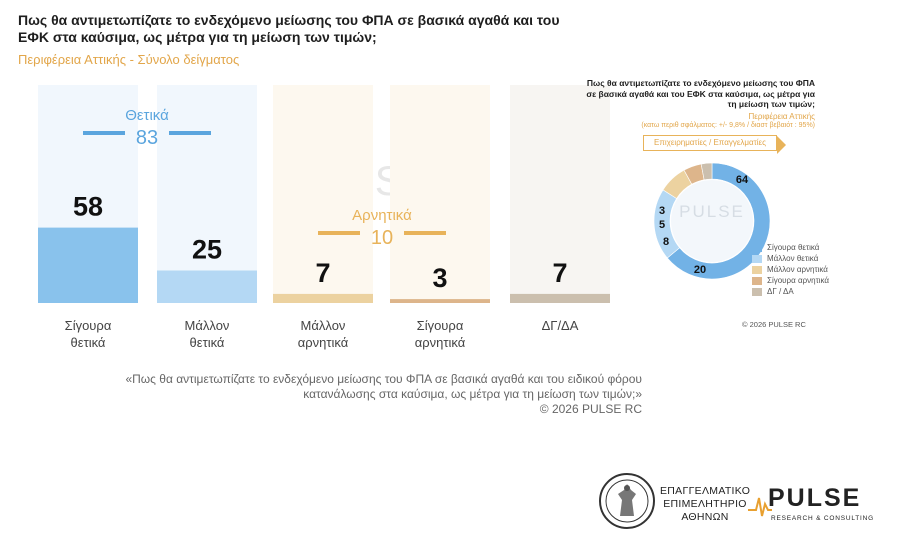  I want to click on chamber-name: ΕΠΑΓΓΕΛΜΑΤΙΚΟ ΕΠΙΜΕΛΗΤΗΡΙΟ ΑΘΗΝΩΝ, so click(705, 504).